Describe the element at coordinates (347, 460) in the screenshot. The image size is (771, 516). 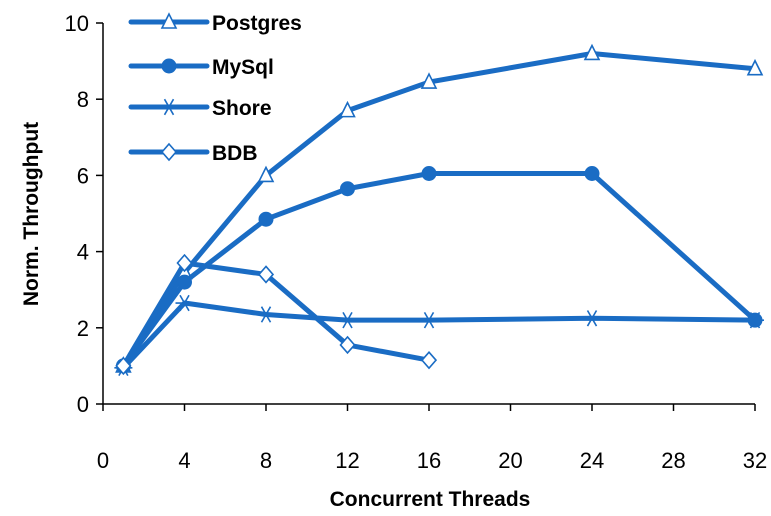
I see `x-tick-label: 12` at that location.